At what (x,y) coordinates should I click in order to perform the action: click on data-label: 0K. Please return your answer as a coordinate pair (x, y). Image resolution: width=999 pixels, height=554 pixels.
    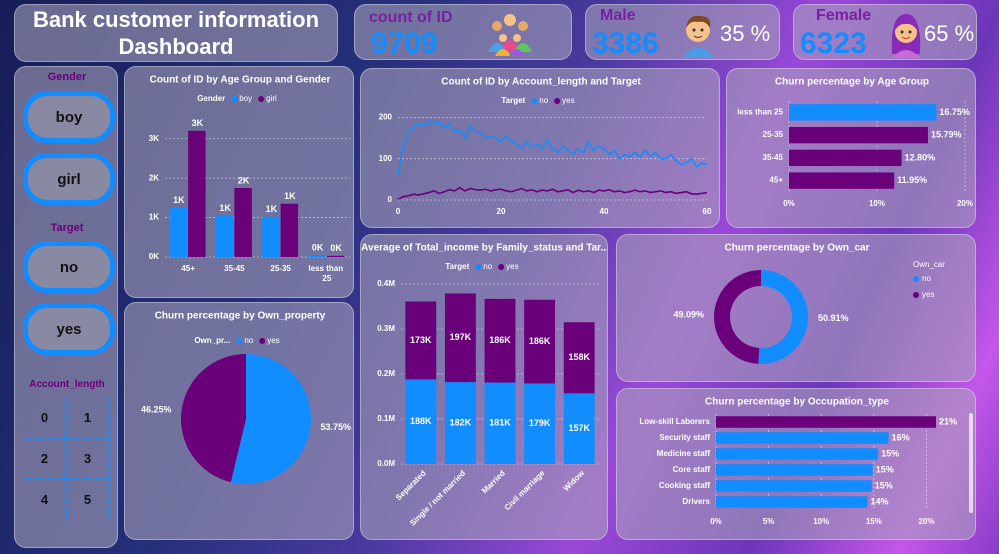
    Looking at the image, I should click on (318, 247).